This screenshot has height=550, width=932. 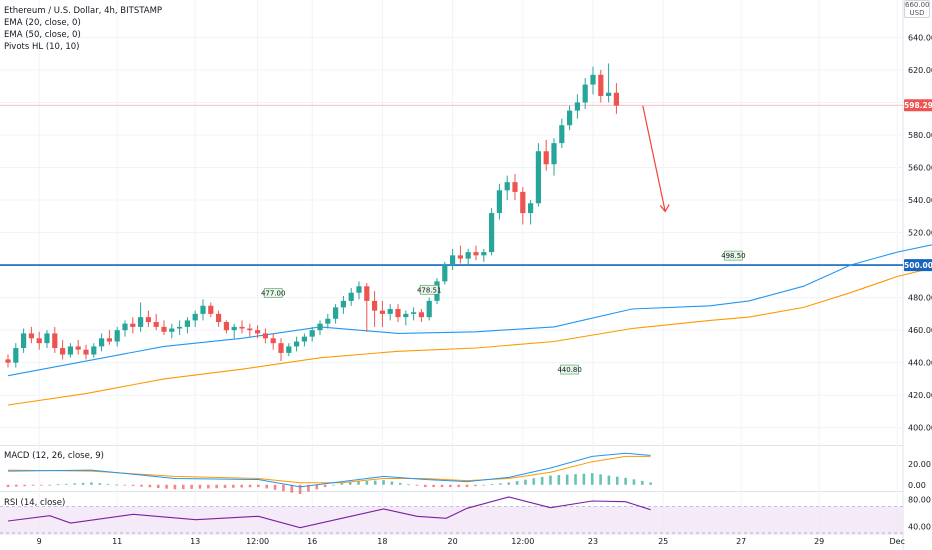 I want to click on legend-symbol: Ethereum / U.S. Dollar, 4h, BITSTAMP, so click(x=83, y=11).